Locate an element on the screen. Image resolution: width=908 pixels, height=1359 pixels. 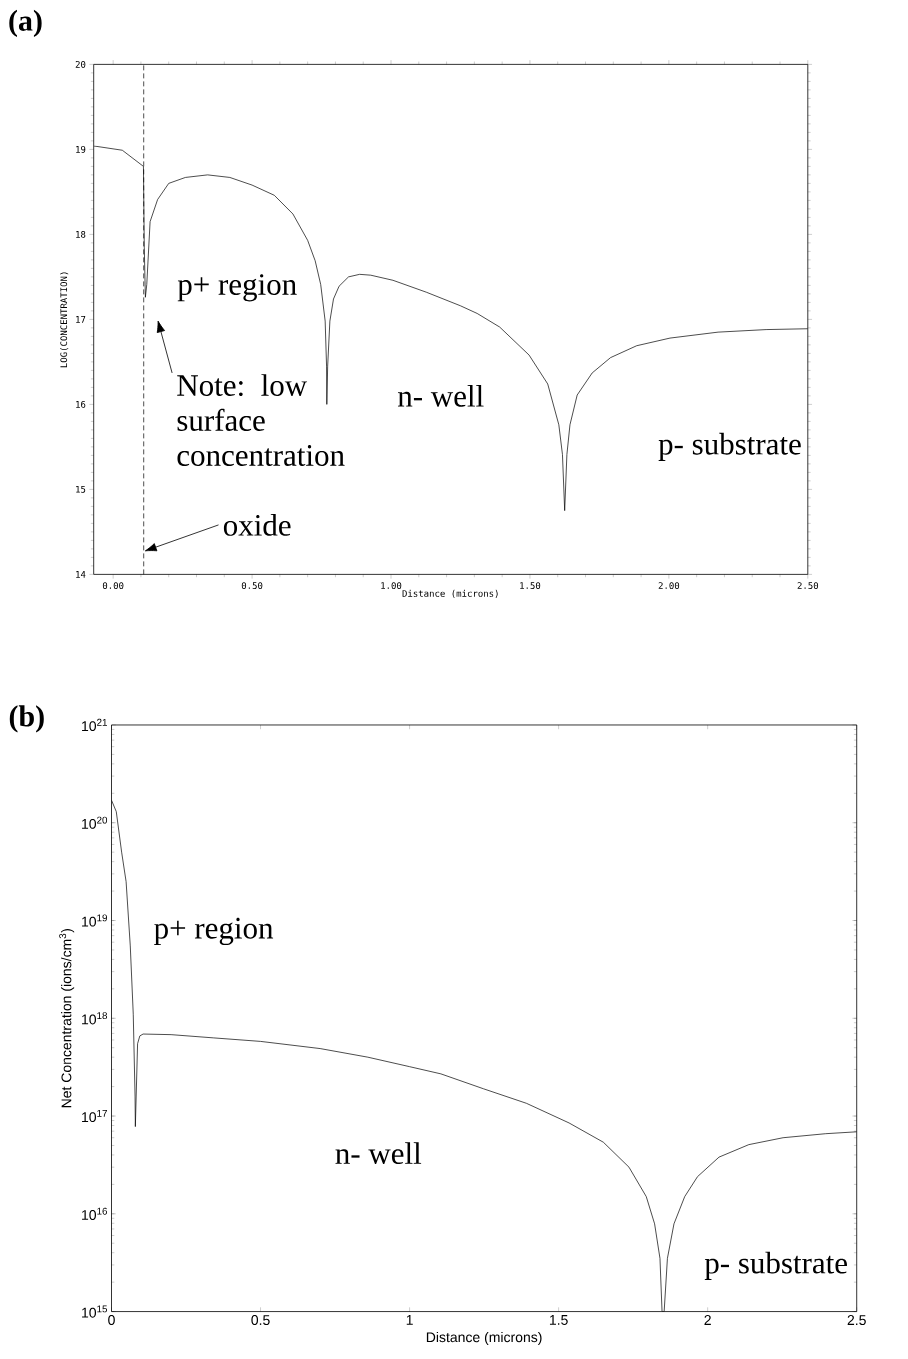
x-tick-label: 1.5 is located at coordinates (558, 1320).